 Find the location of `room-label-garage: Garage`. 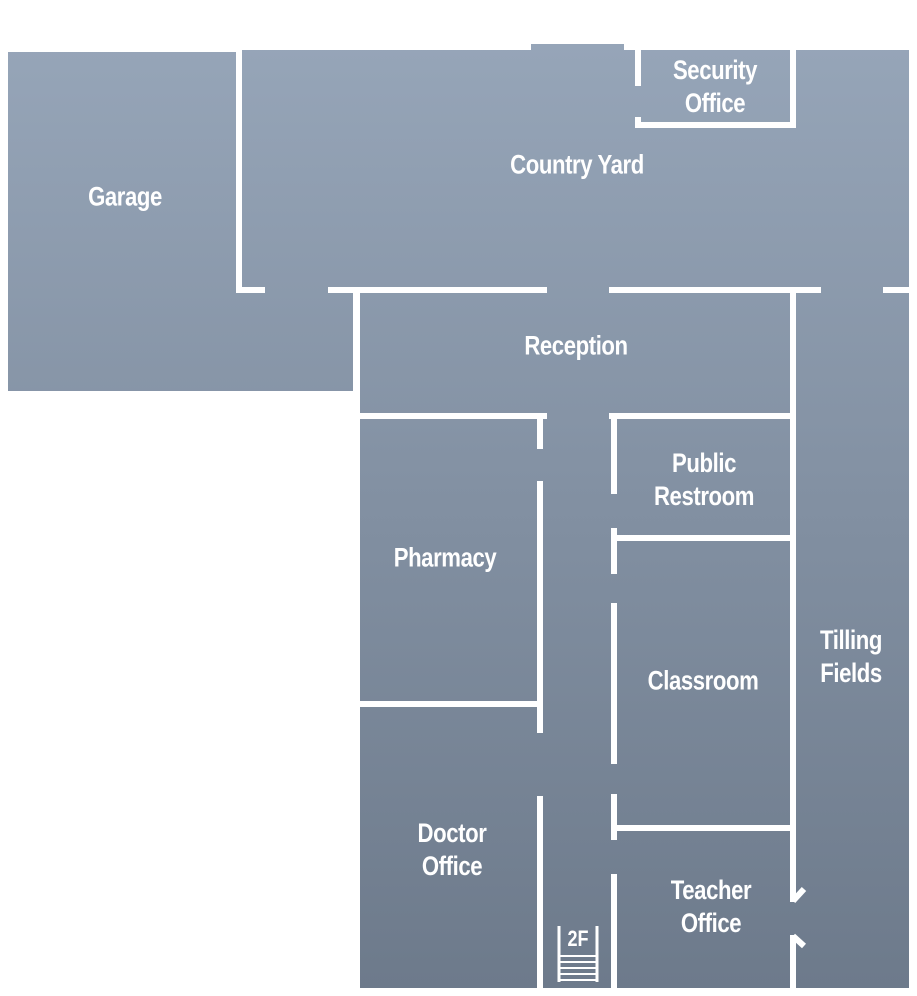

room-label-garage: Garage is located at coordinates (125, 196).